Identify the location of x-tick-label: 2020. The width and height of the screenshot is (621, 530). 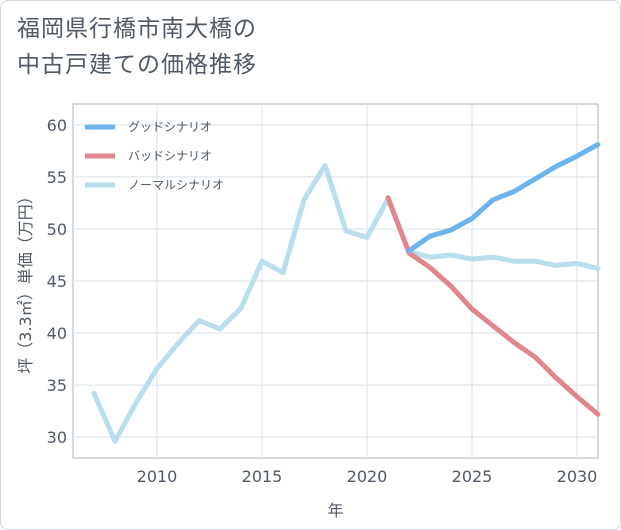
(367, 476).